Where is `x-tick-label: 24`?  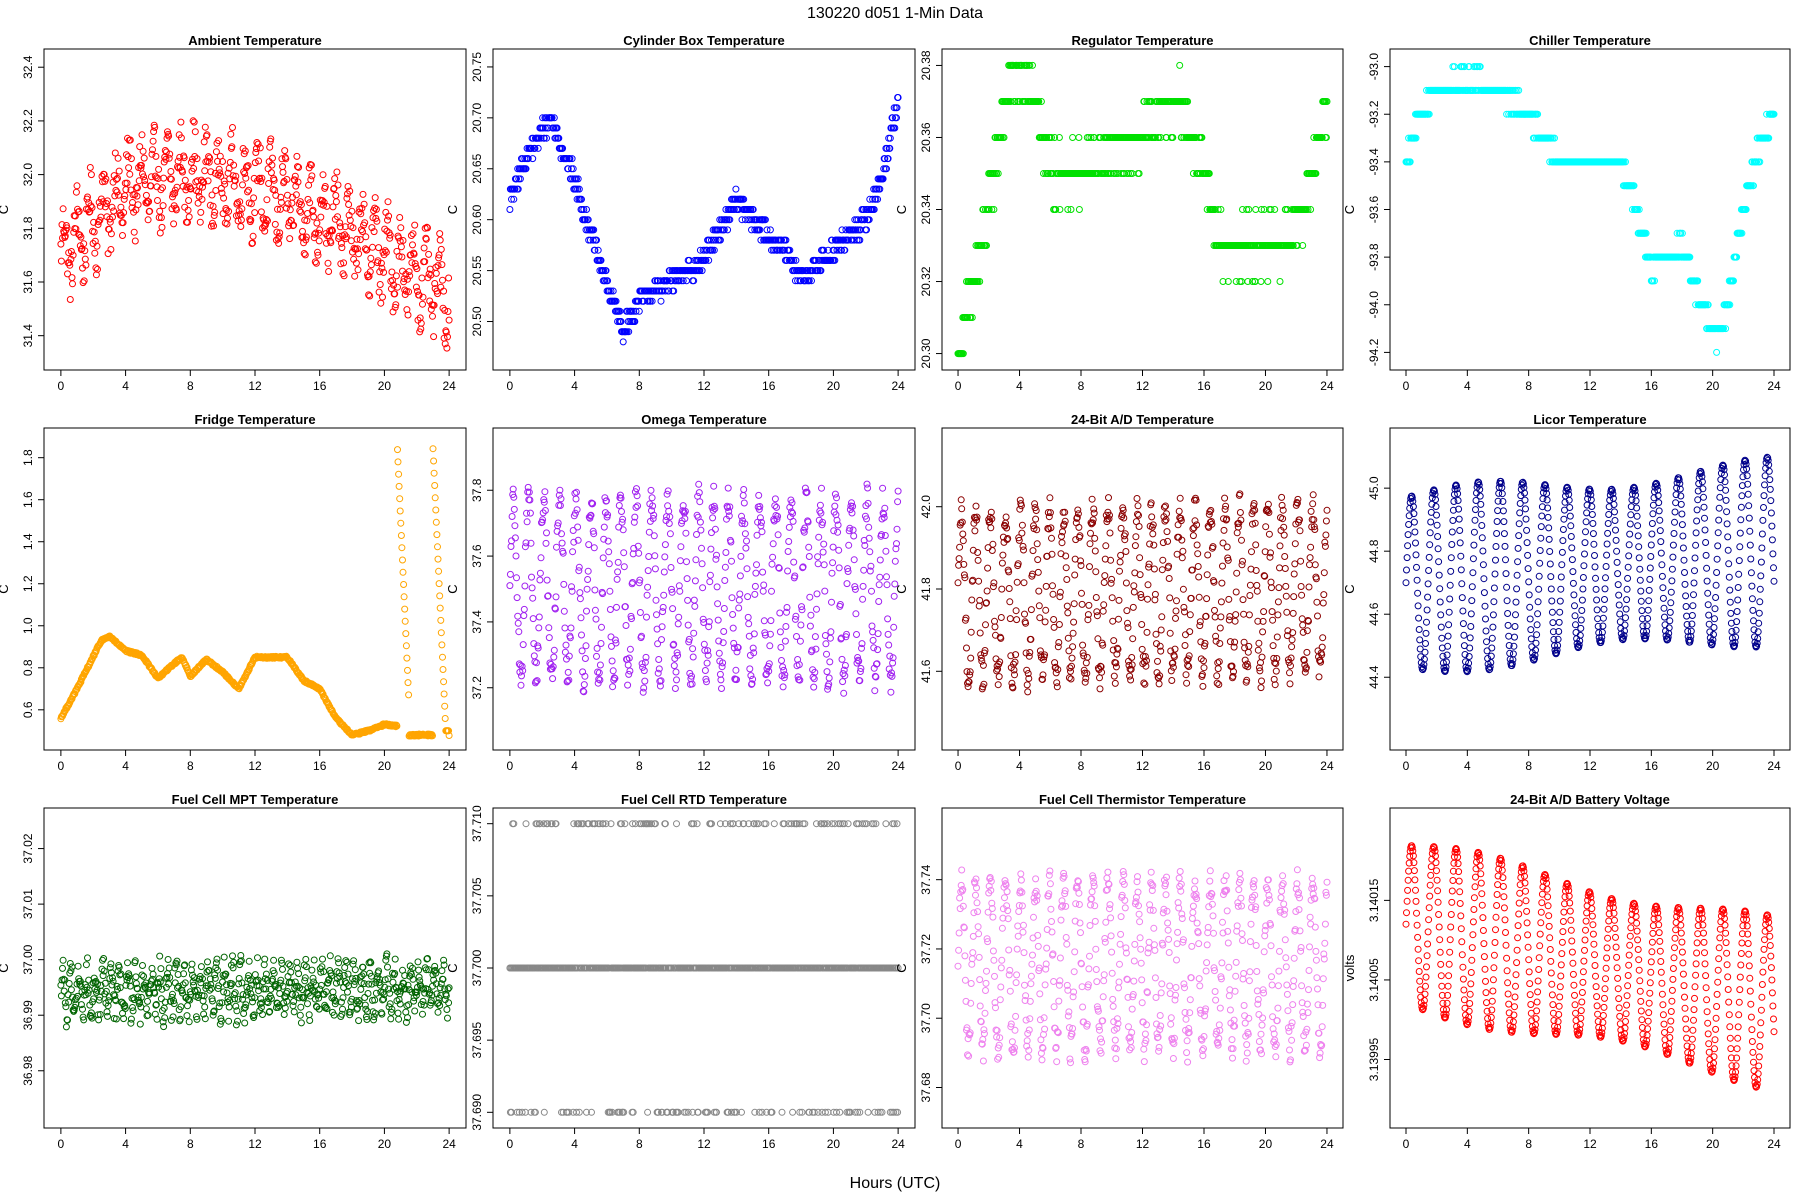 x-tick-label: 24 is located at coordinates (449, 766).